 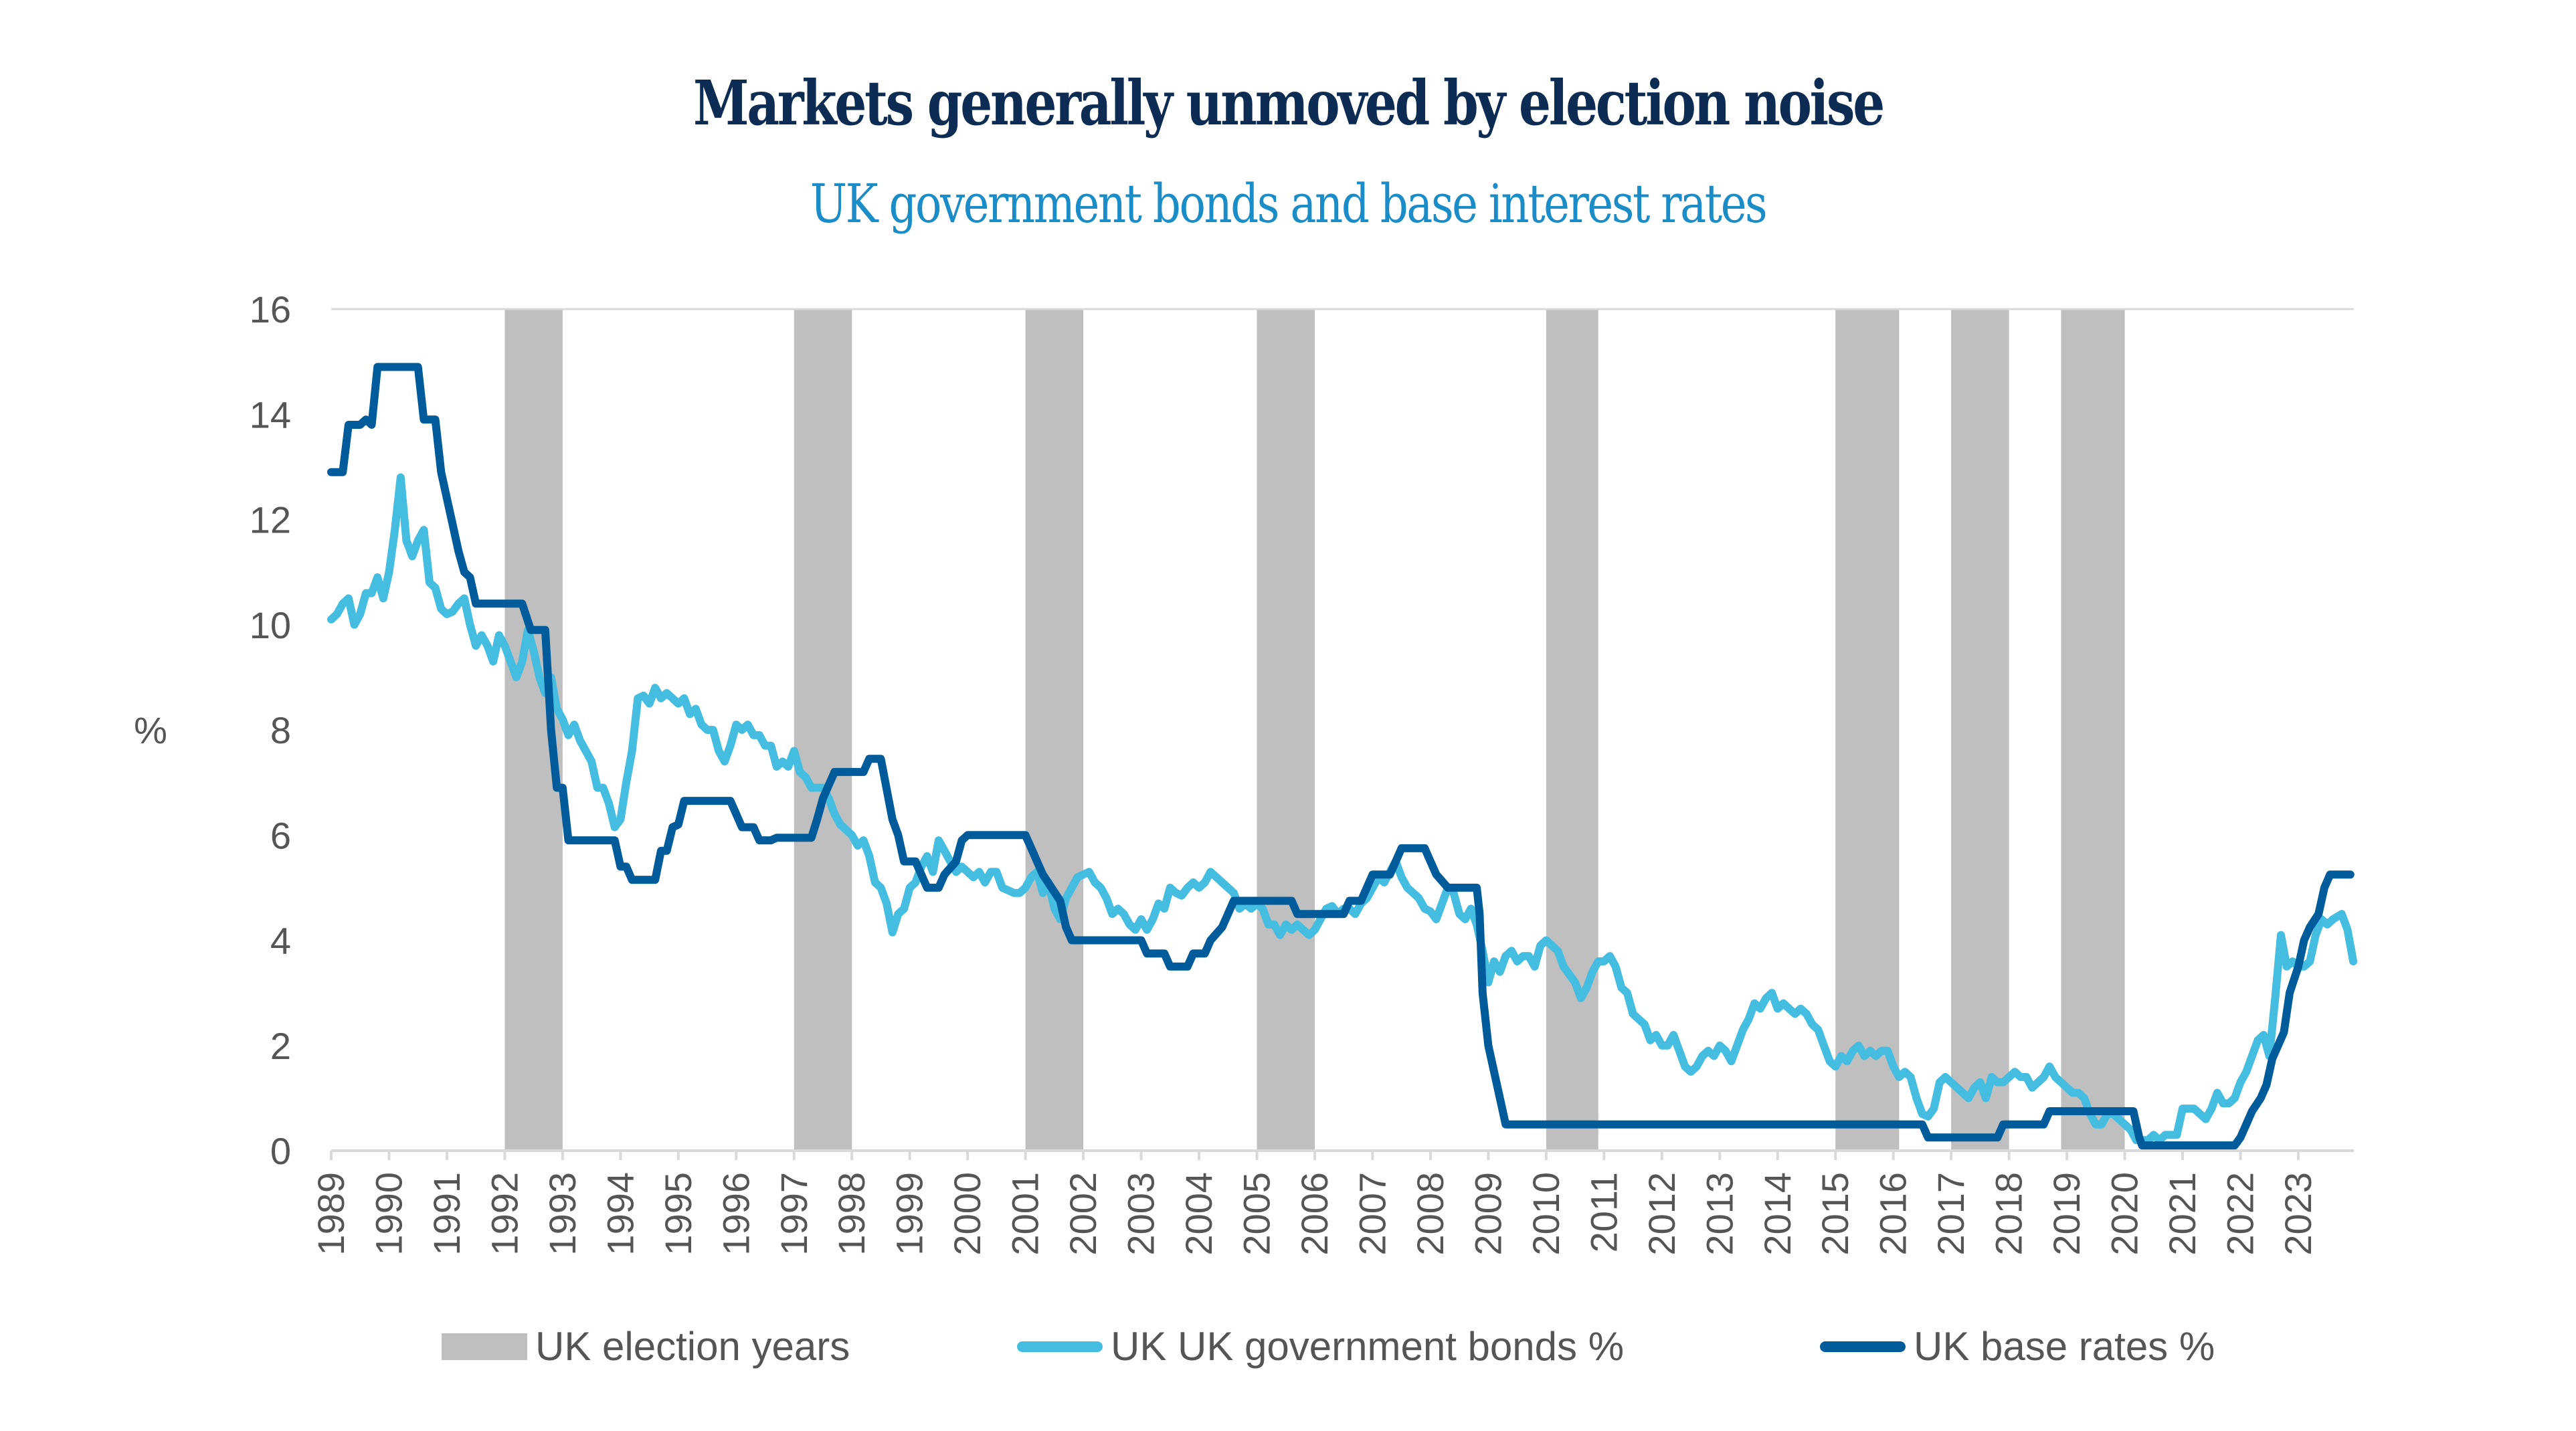 I want to click on x-tick-label: 2017, so click(x=1951, y=1214).